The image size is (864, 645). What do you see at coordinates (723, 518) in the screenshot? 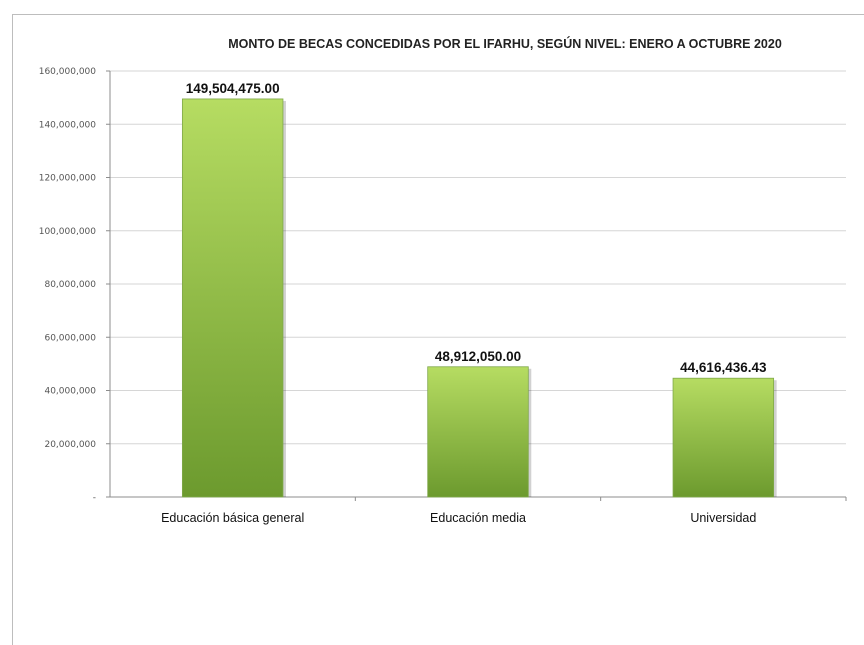
I see `x-tick-label: Universidad` at bounding box center [723, 518].